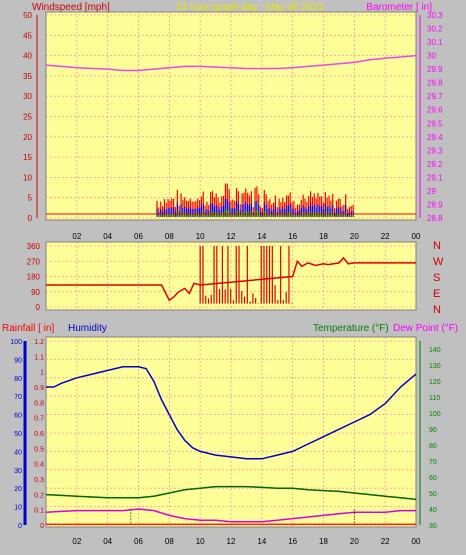 The width and height of the screenshot is (466, 555). I want to click on rain-tick-label: 0.3, so click(39, 480).